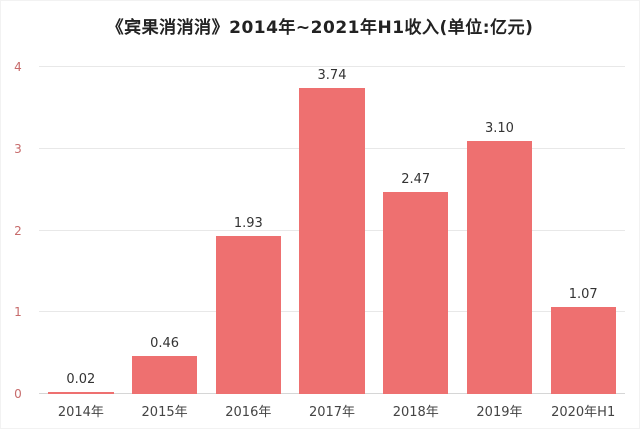 This screenshot has width=640, height=429. Describe the element at coordinates (165, 344) in the screenshot. I see `bar-value-label: 0.46` at that location.